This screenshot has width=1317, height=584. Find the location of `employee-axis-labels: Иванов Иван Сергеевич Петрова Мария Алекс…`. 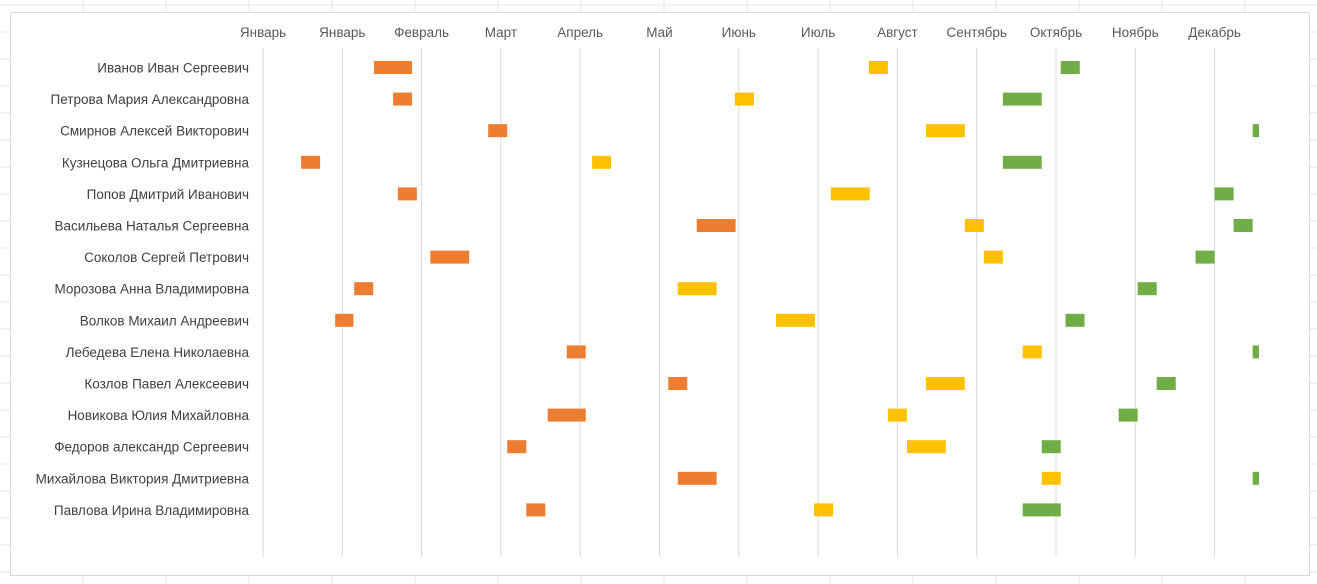

employee-axis-labels: Иванов Иван Сергеевич Петрова Мария Алекс… is located at coordinates (143, 289).